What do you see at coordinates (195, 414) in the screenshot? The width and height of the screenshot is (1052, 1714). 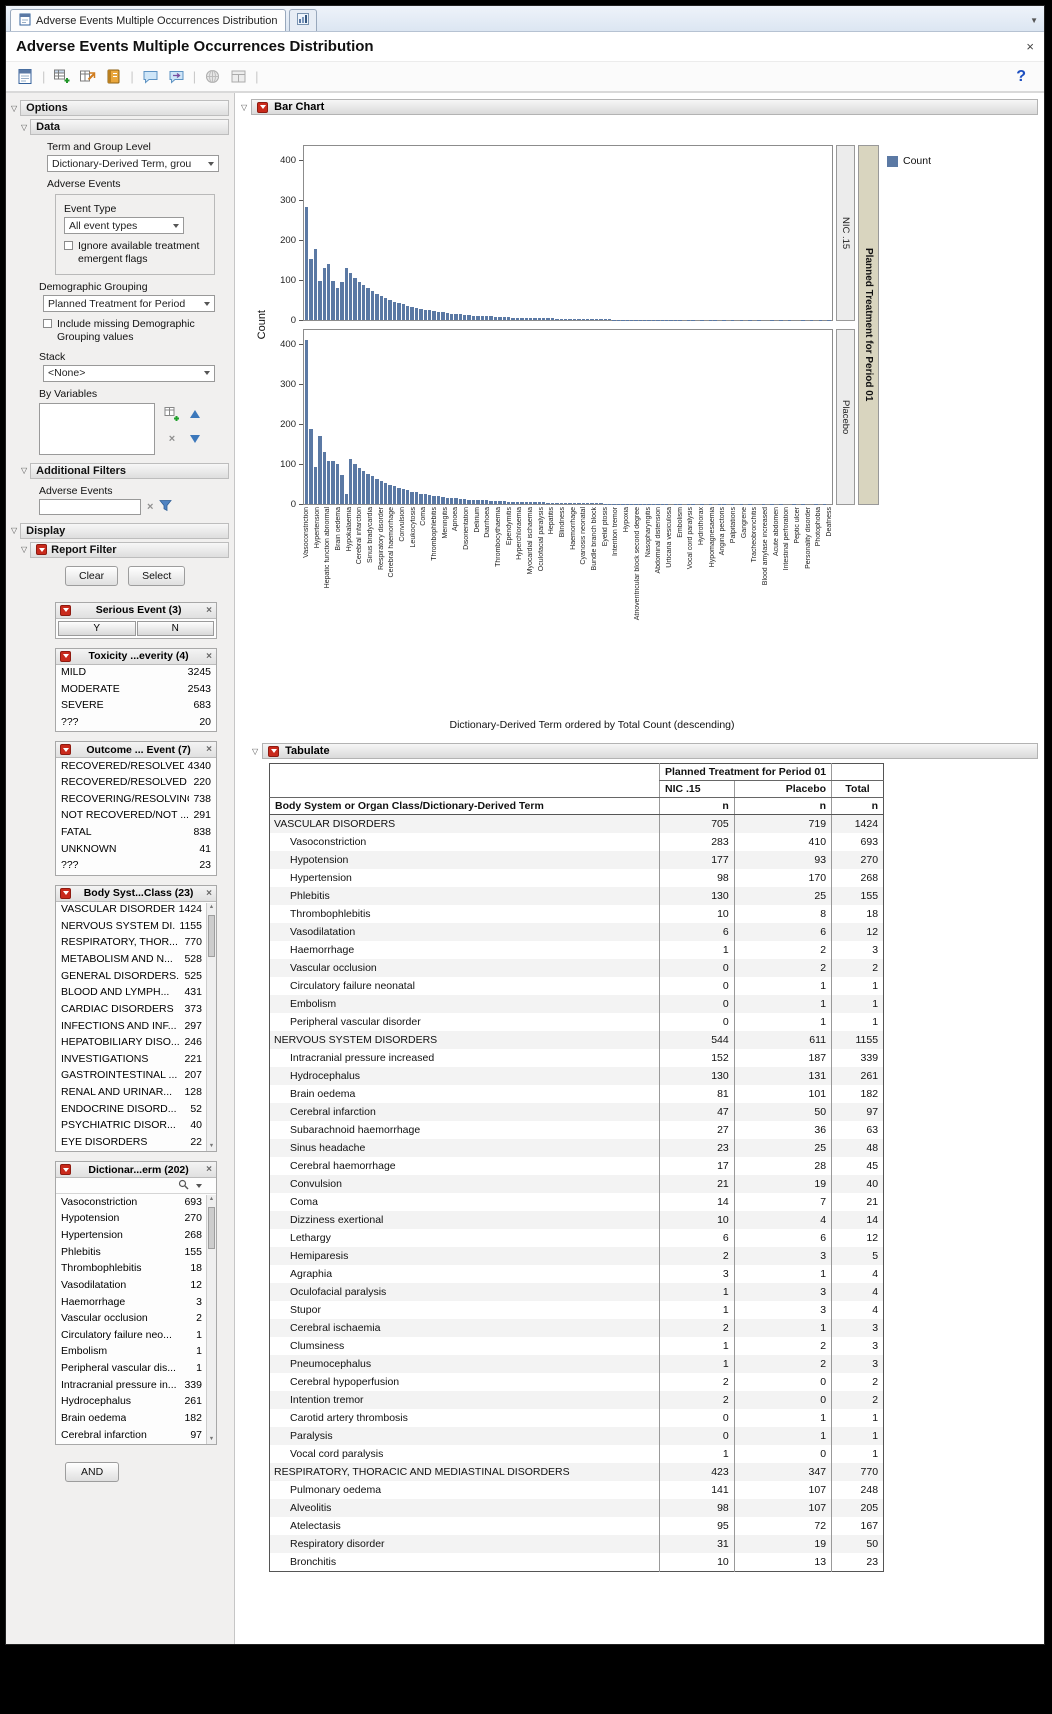 I see `move-up-icon` at bounding box center [195, 414].